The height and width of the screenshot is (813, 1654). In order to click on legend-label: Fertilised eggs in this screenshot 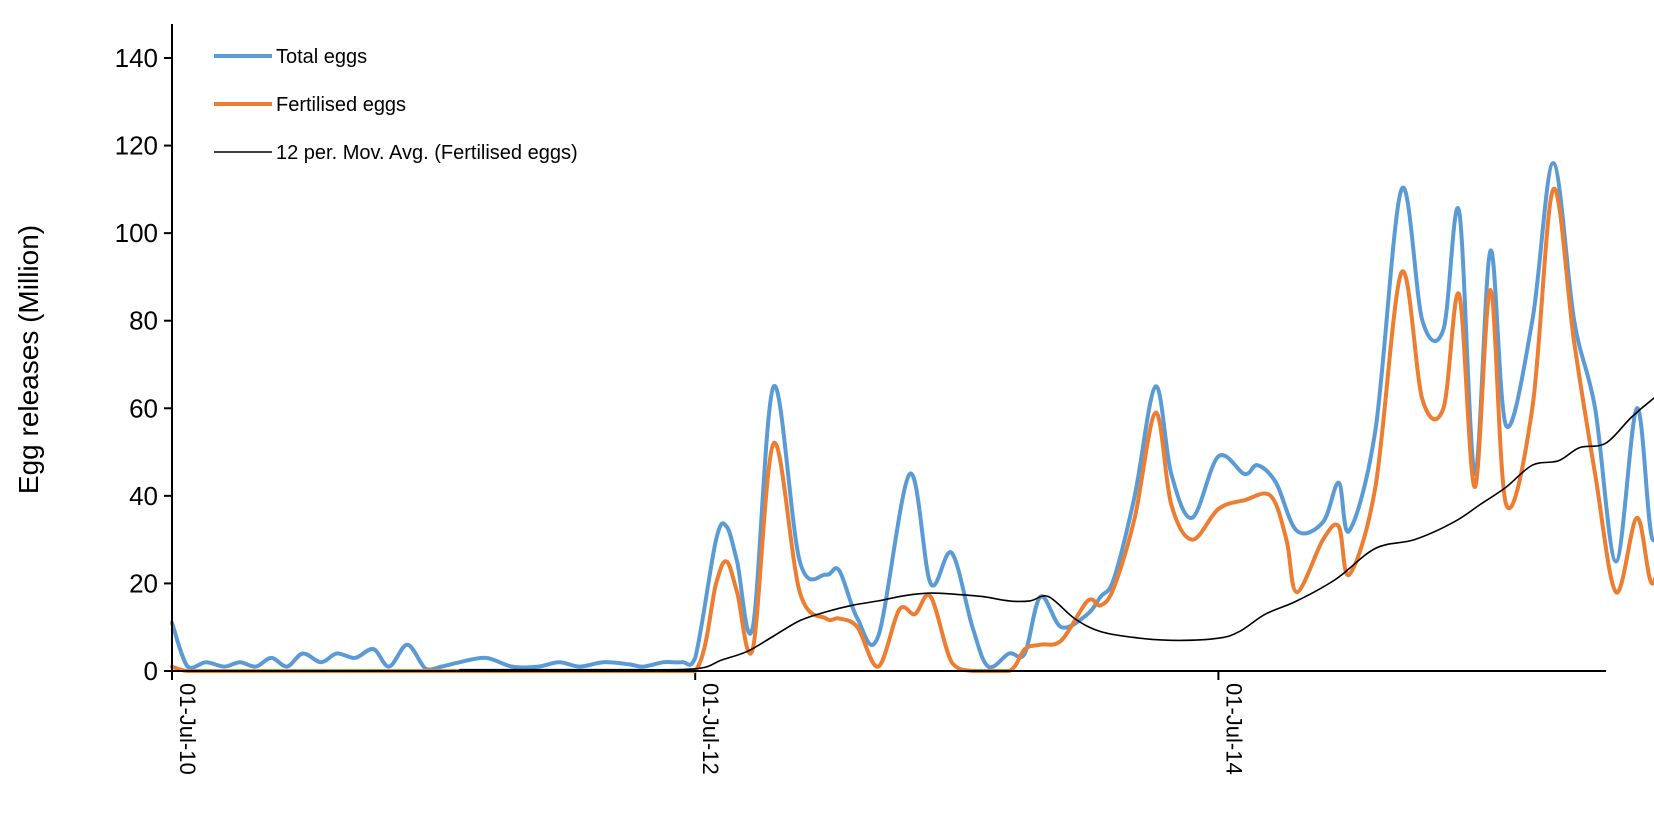, I will do `click(341, 105)`.